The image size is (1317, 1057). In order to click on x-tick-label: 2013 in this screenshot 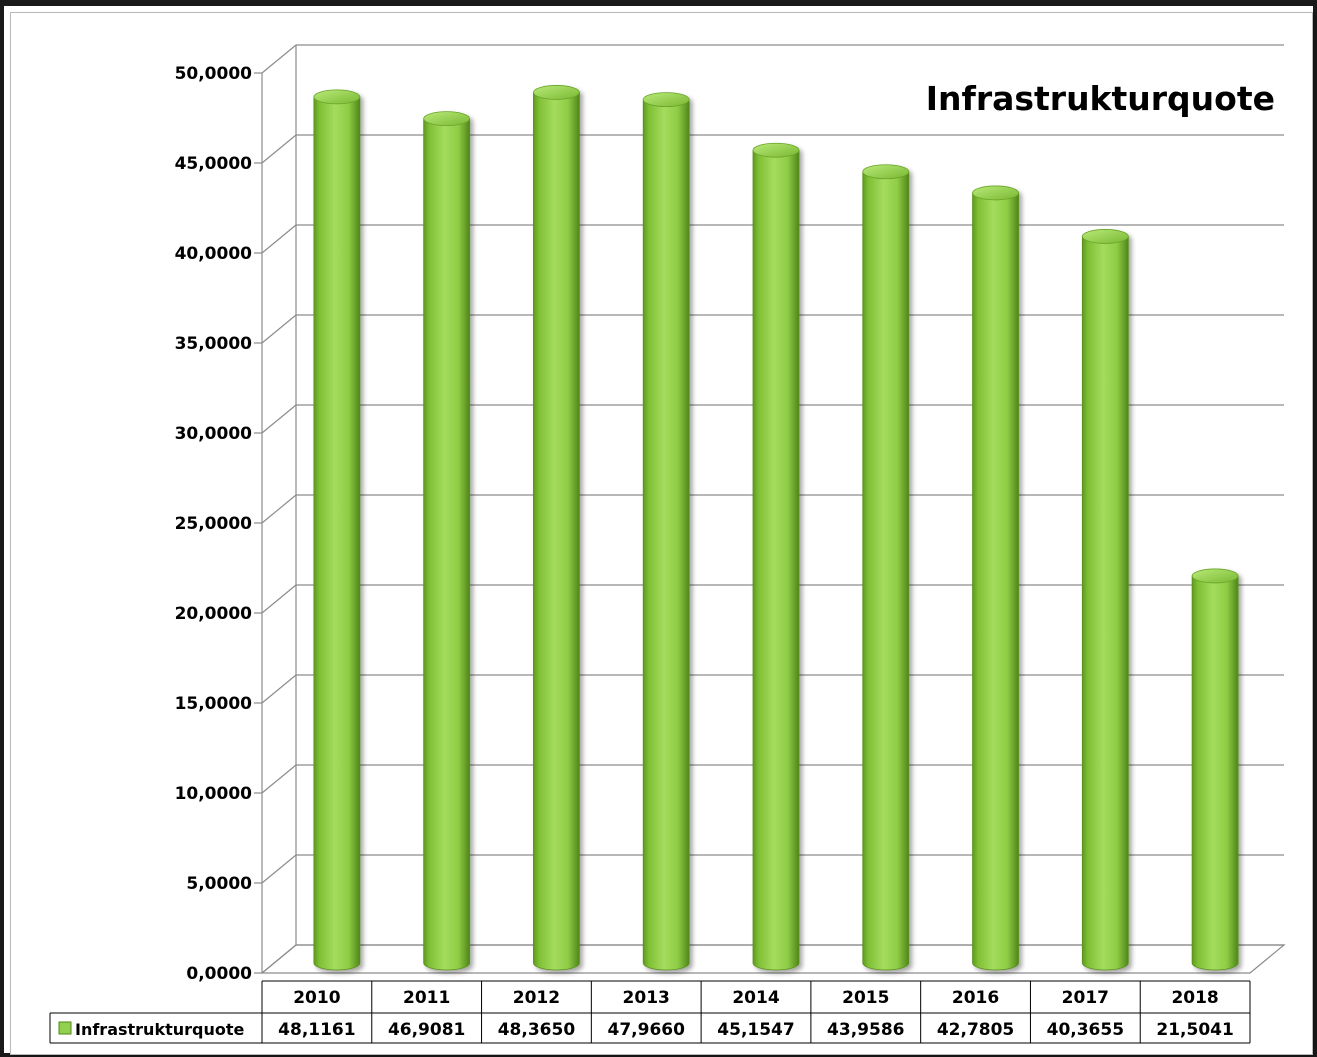, I will do `click(646, 998)`.